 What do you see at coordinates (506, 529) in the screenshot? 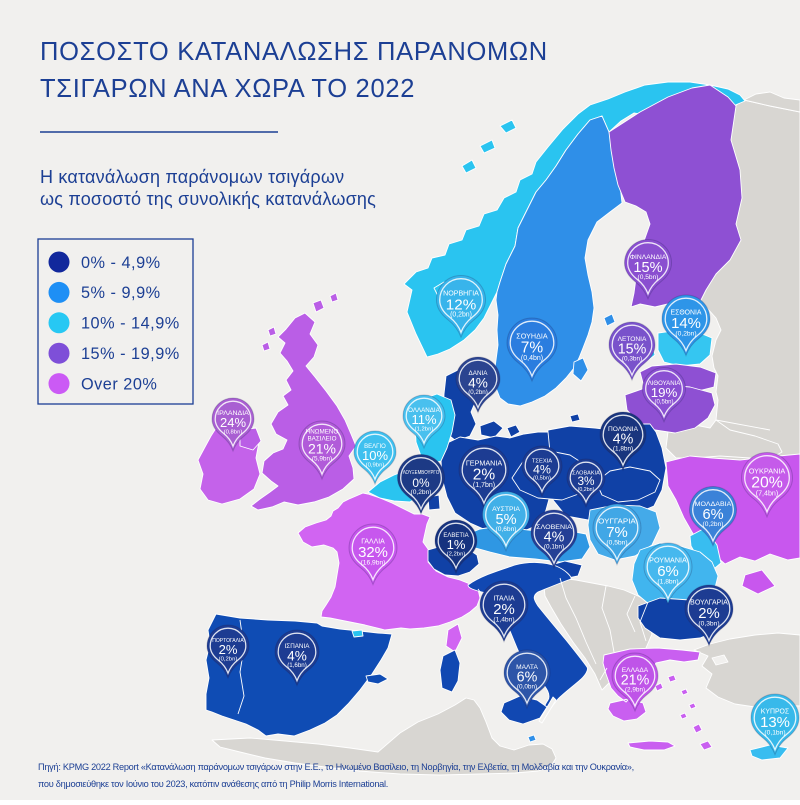
I see `svg-text: (0,6bn)` at bounding box center [506, 529].